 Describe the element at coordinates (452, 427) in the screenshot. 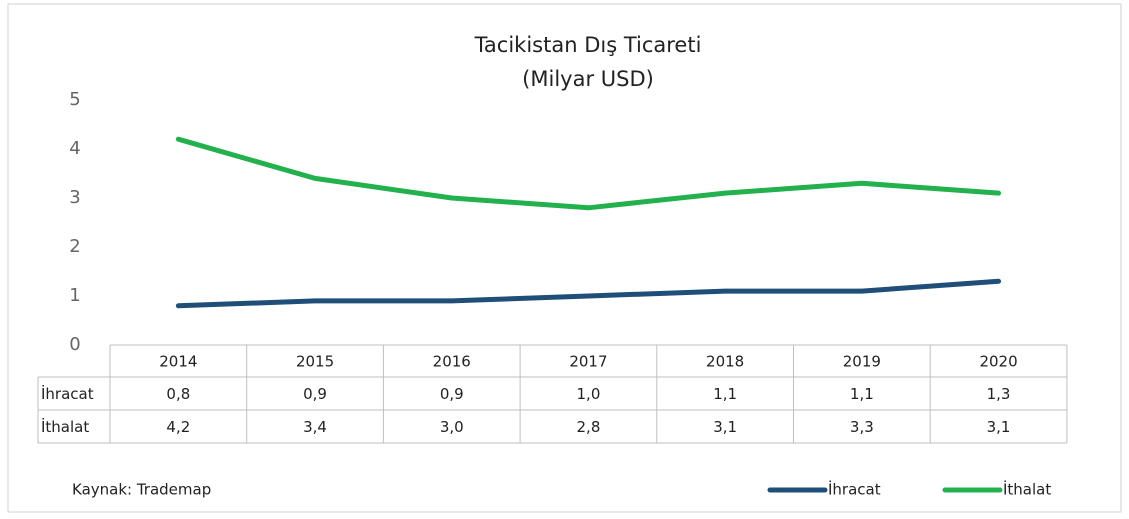

I see `table-cell: 3,0` at that location.